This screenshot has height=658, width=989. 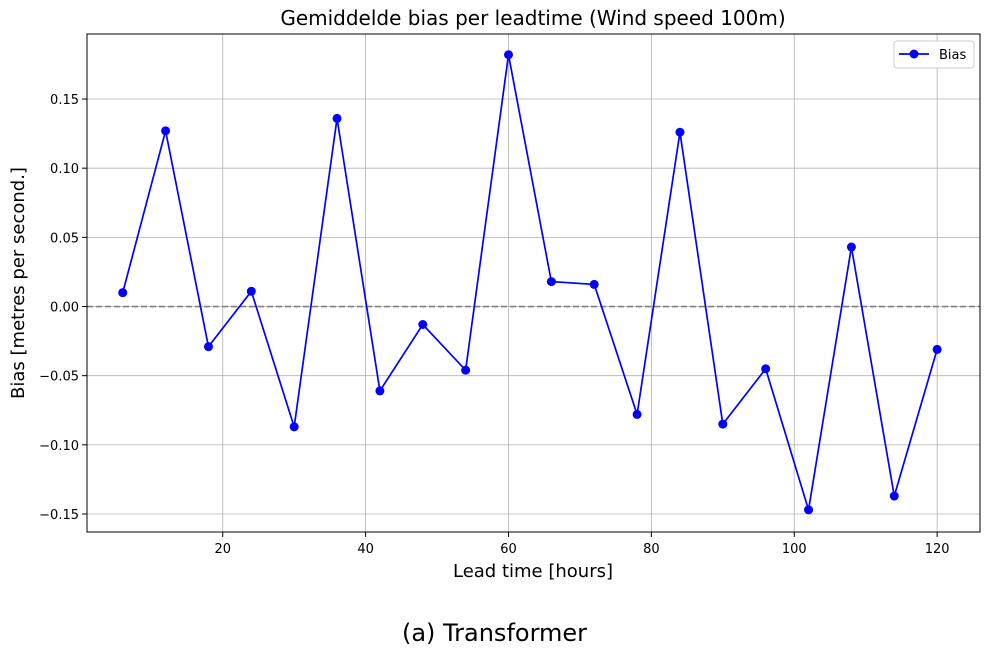 What do you see at coordinates (952, 55) in the screenshot?
I see `legend-label-bias: Bias` at bounding box center [952, 55].